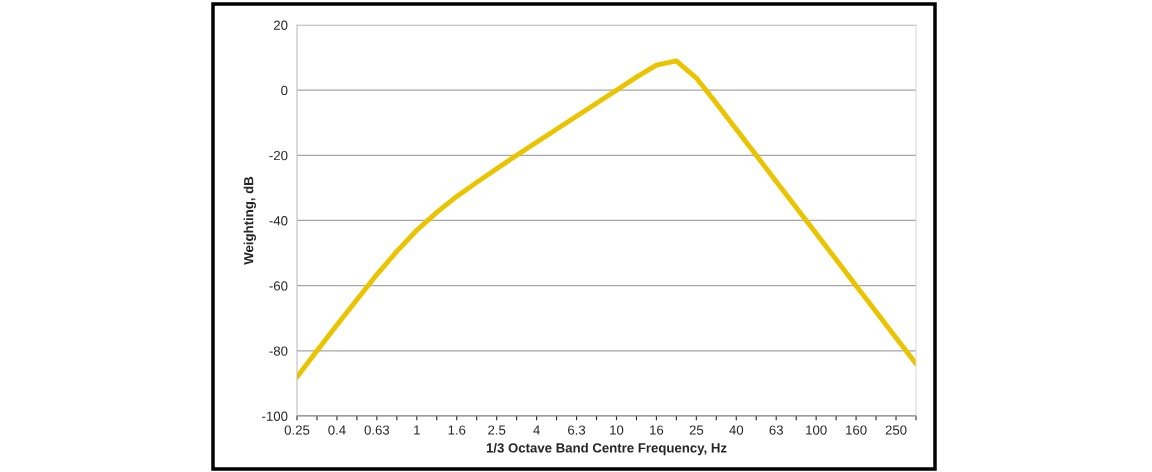 The height and width of the screenshot is (472, 1152). What do you see at coordinates (297, 430) in the screenshot?
I see `x-tick-label: 0.25` at bounding box center [297, 430].